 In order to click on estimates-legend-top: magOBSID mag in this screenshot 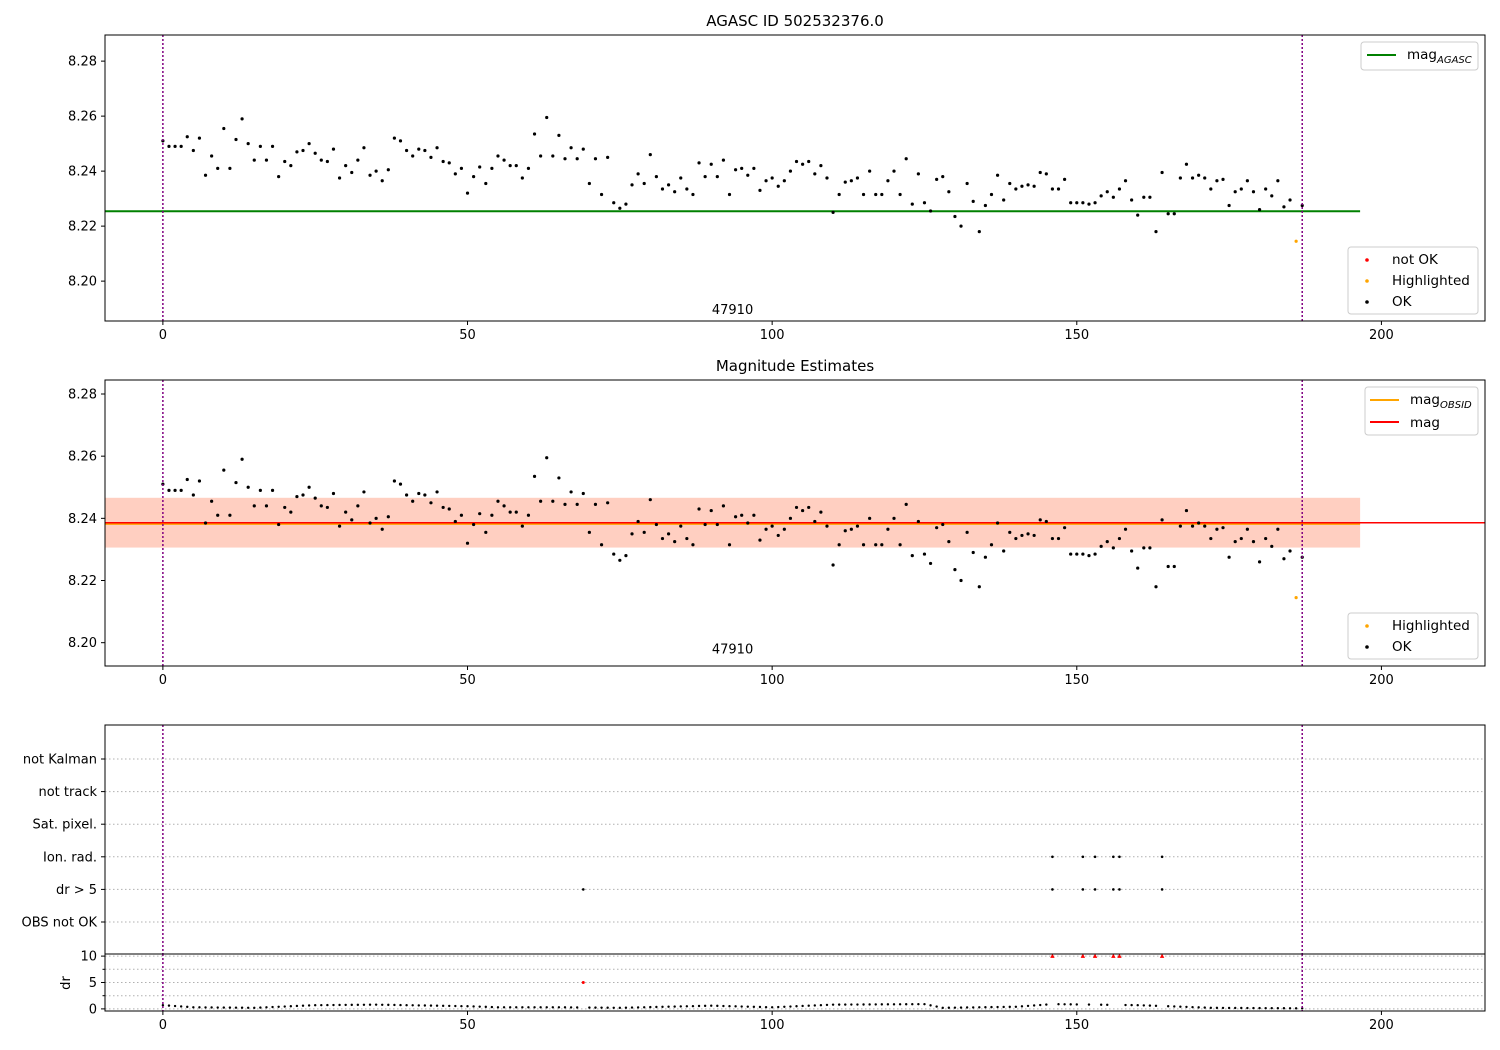, I will do `click(1421, 411)`.